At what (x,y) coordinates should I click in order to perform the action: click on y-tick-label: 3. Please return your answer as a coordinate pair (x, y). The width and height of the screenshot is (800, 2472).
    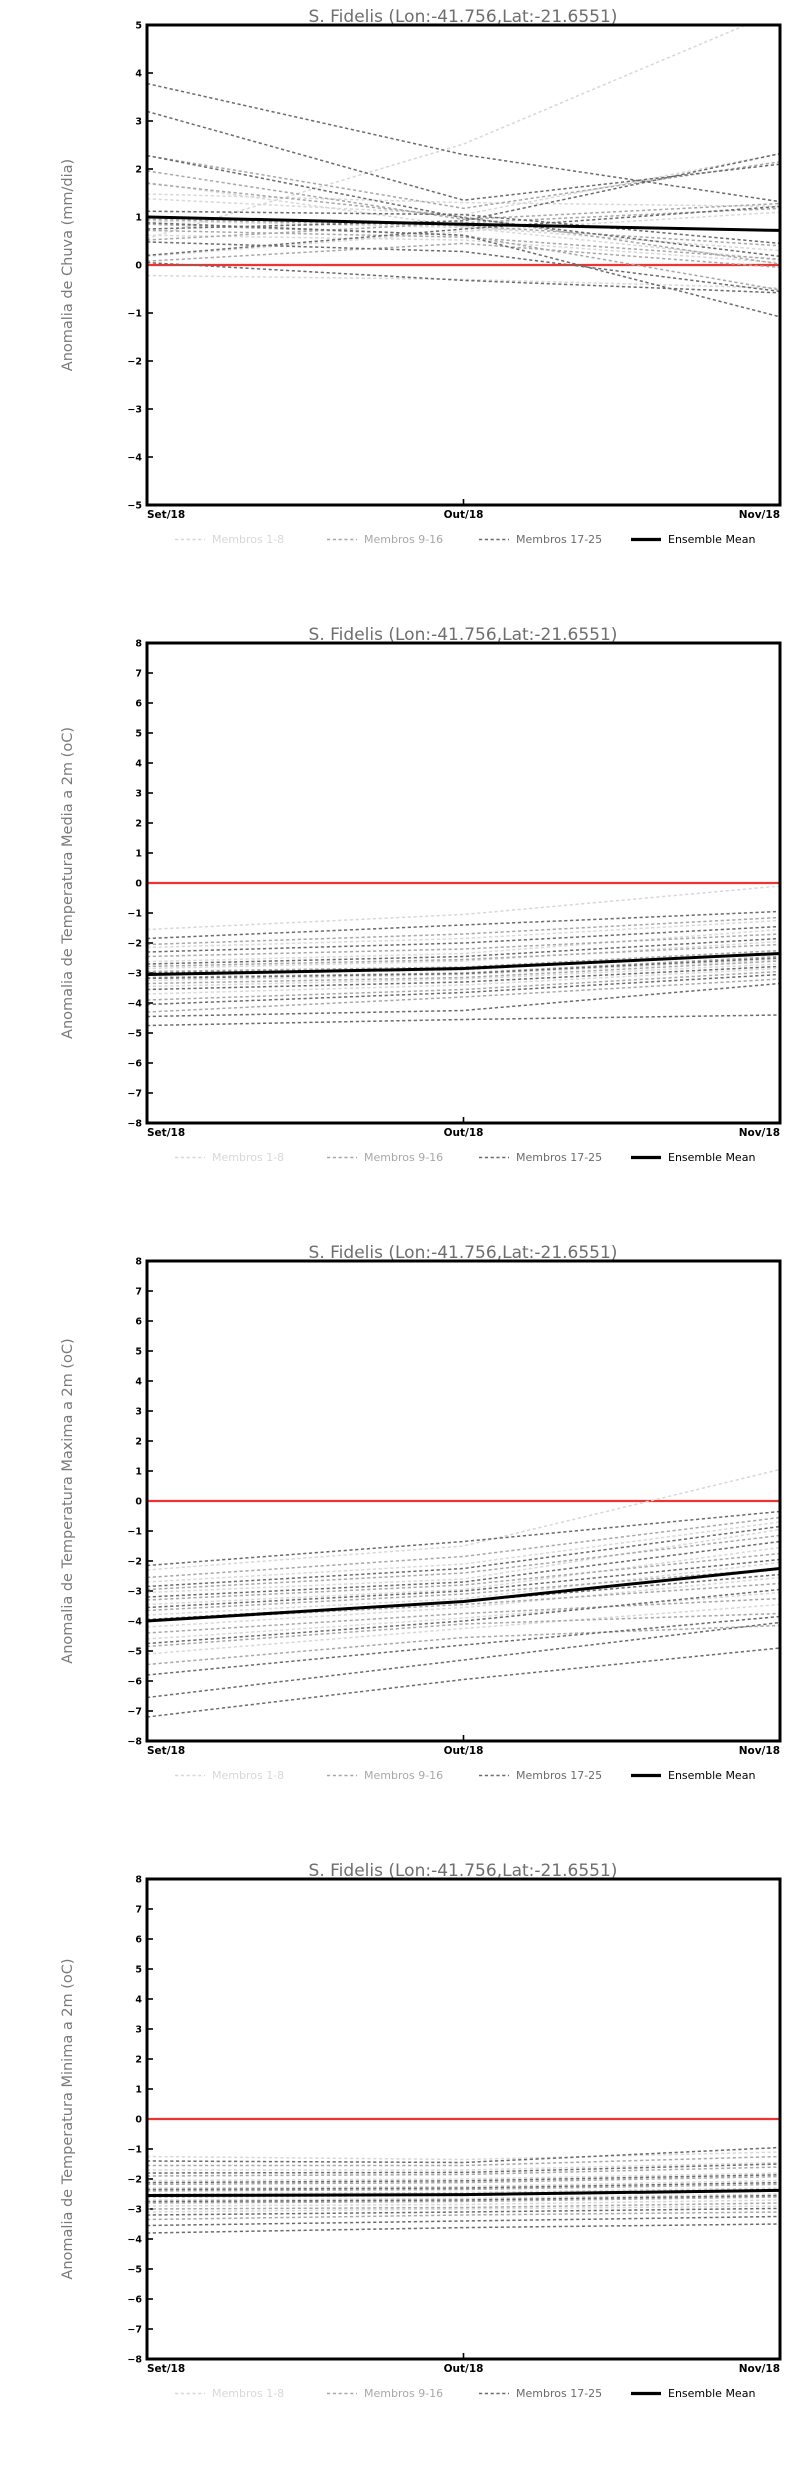
    Looking at the image, I should click on (138, 1412).